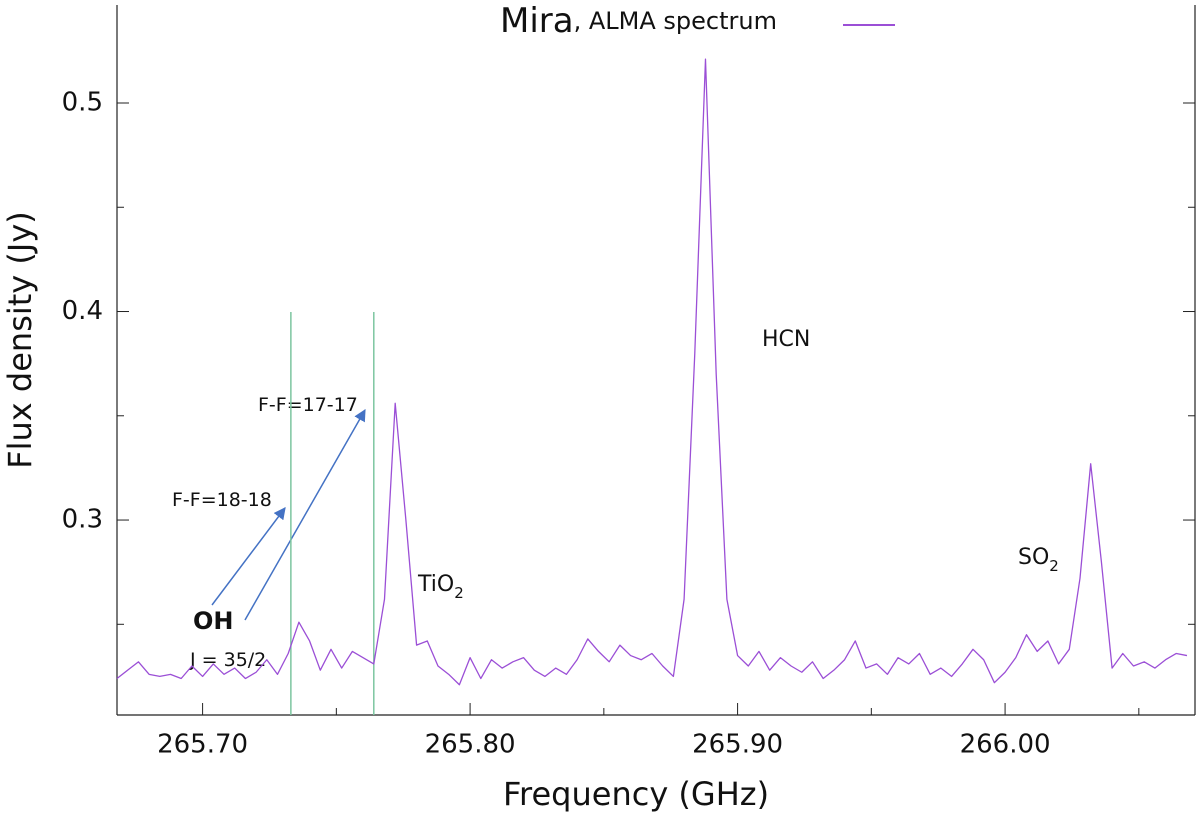  Describe the element at coordinates (675, 21) in the screenshot. I see `legend-note: , ALMA spectrum` at that location.